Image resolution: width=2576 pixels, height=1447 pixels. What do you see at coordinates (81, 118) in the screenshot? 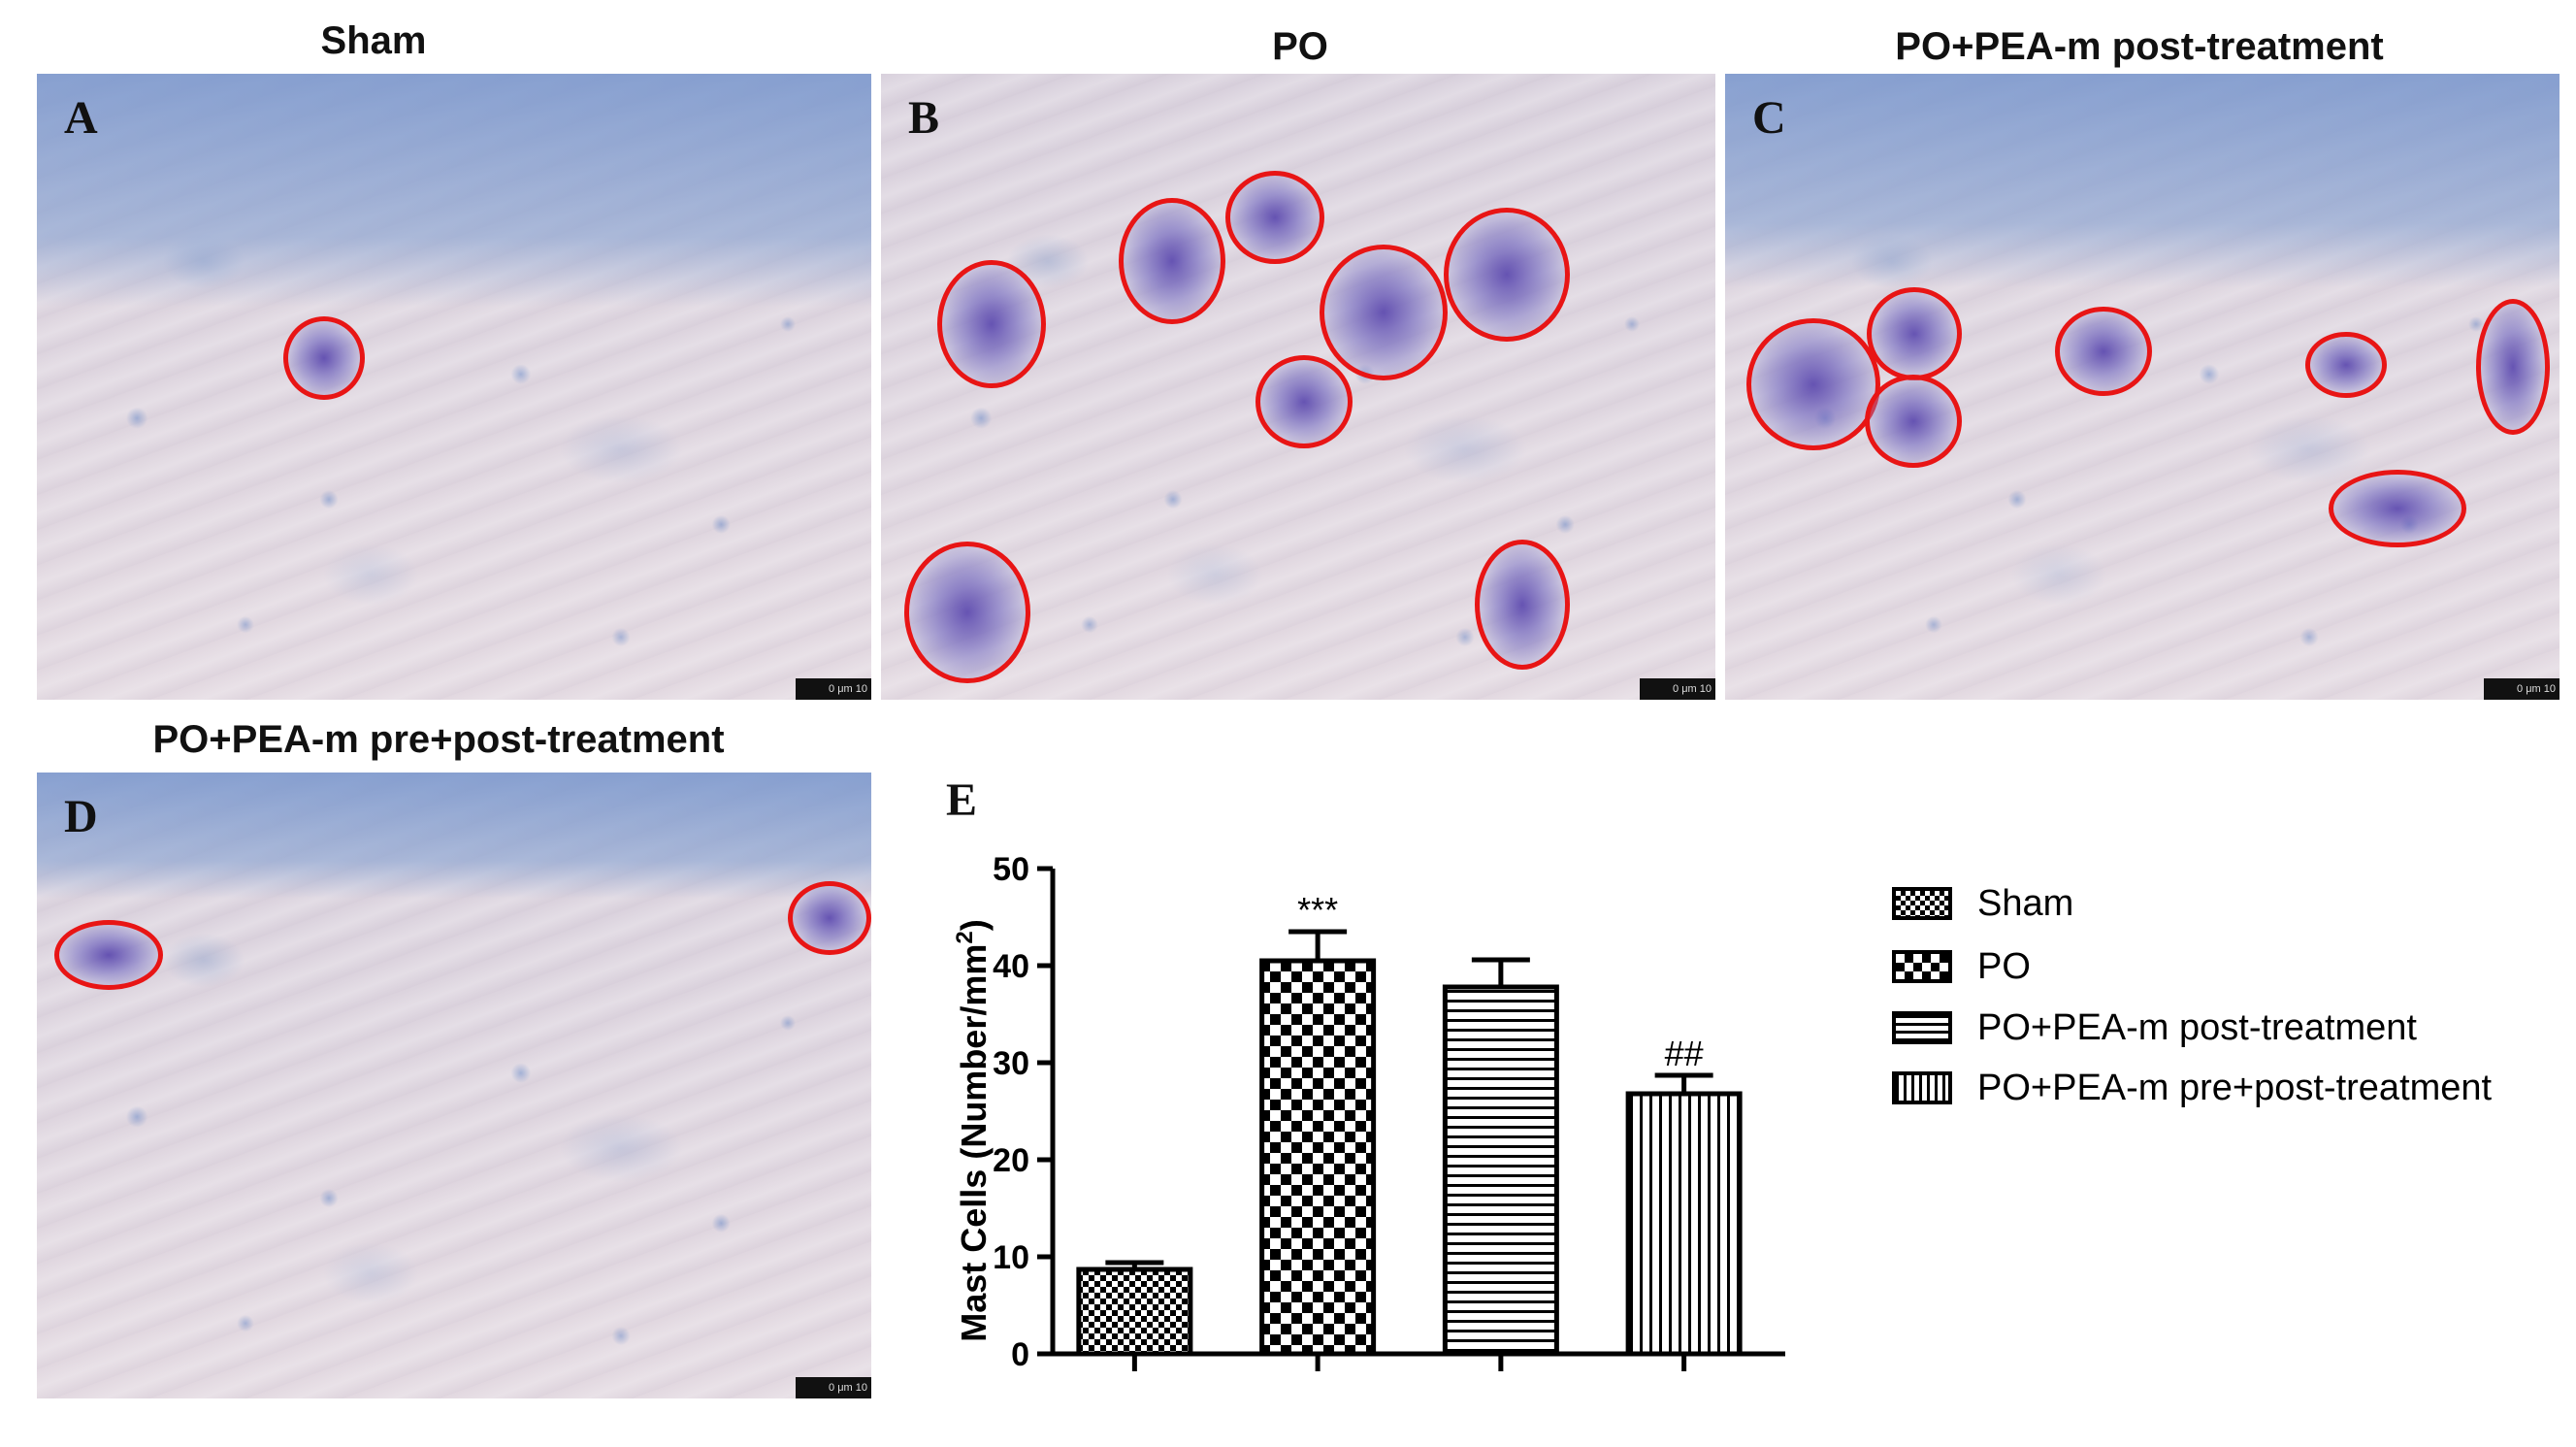
I see `panel-a-letter: A` at bounding box center [81, 118].